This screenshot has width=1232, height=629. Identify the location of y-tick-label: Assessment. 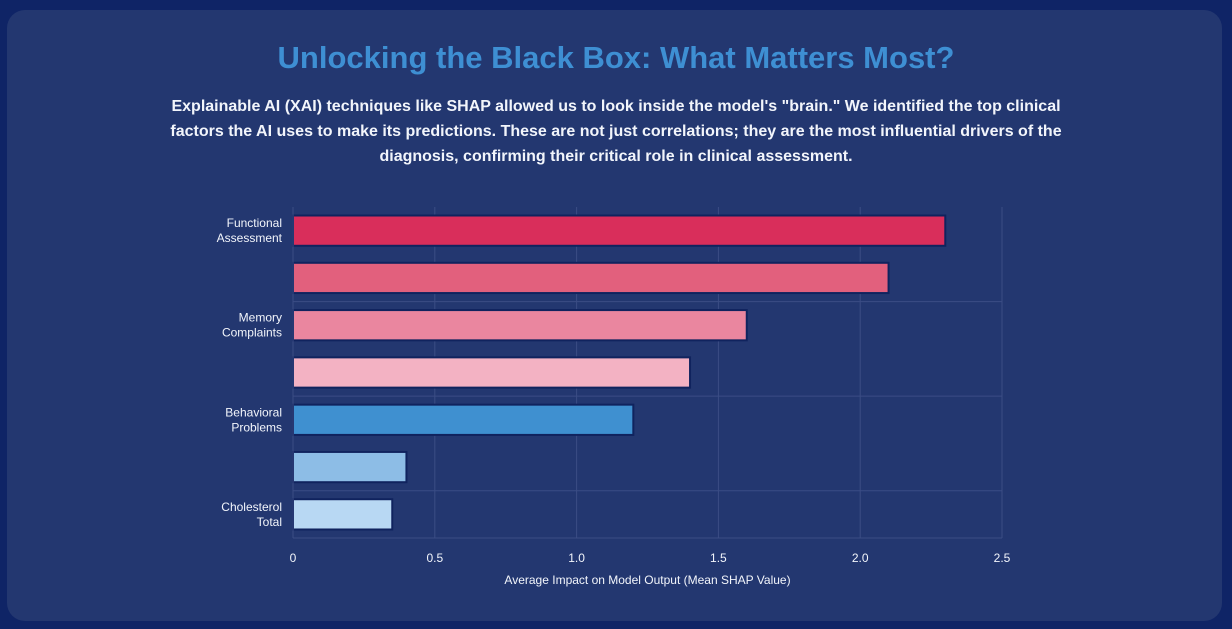
(250, 238).